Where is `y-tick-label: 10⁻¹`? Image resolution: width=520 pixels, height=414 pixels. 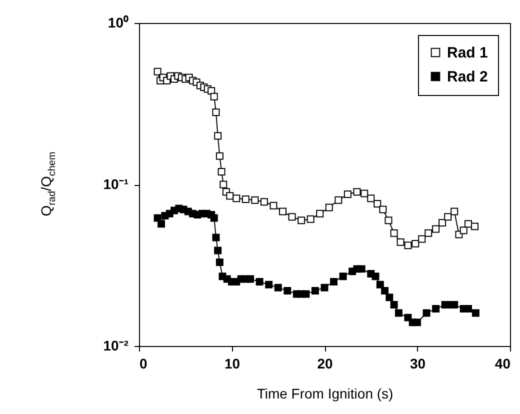
y-tick-label: 10⁻¹ is located at coordinates (116, 184).